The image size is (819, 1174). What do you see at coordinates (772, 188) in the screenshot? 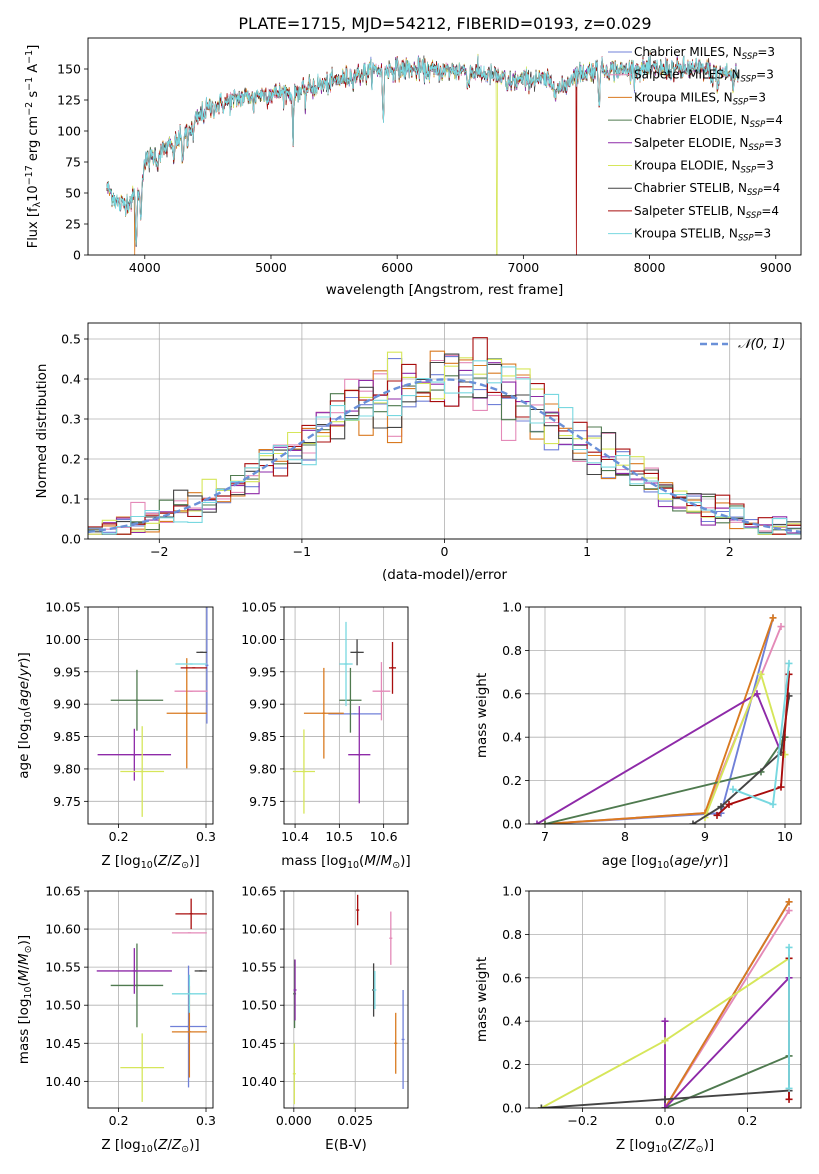
I see `legend-label-chabrier-stelib-part: =4` at bounding box center [772, 188].